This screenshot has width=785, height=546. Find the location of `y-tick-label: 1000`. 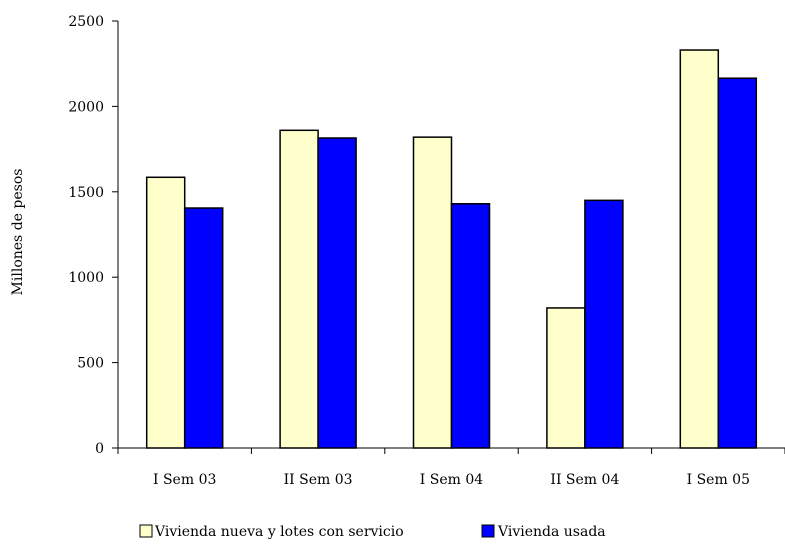

y-tick-label: 1000 is located at coordinates (86, 278).